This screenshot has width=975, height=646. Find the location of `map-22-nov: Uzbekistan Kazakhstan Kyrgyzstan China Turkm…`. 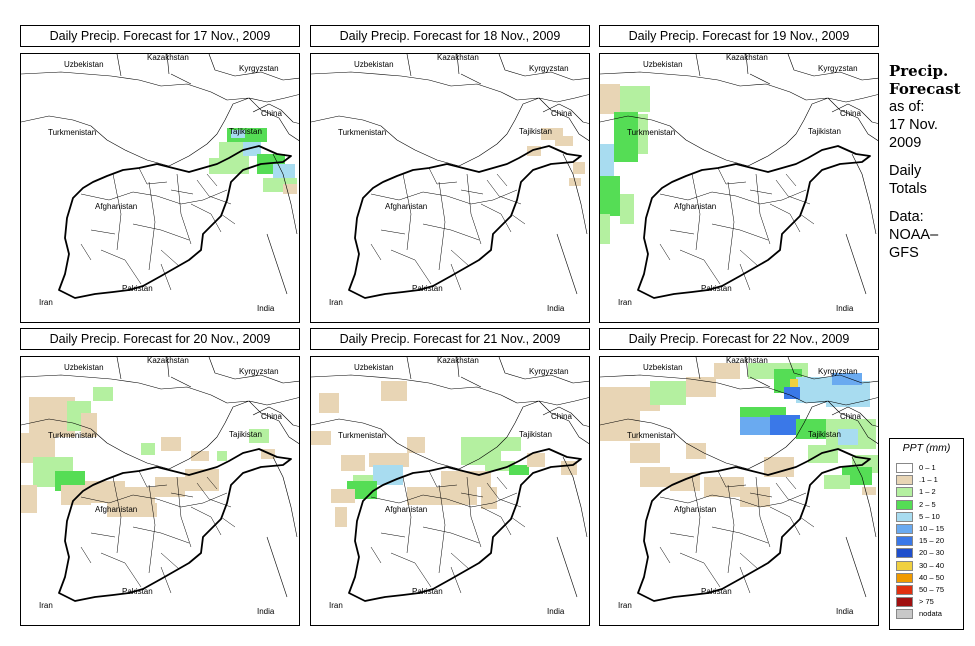

map-22-nov: Uzbekistan Kazakhstan Kyrgyzstan China Turkm… is located at coordinates (739, 491).